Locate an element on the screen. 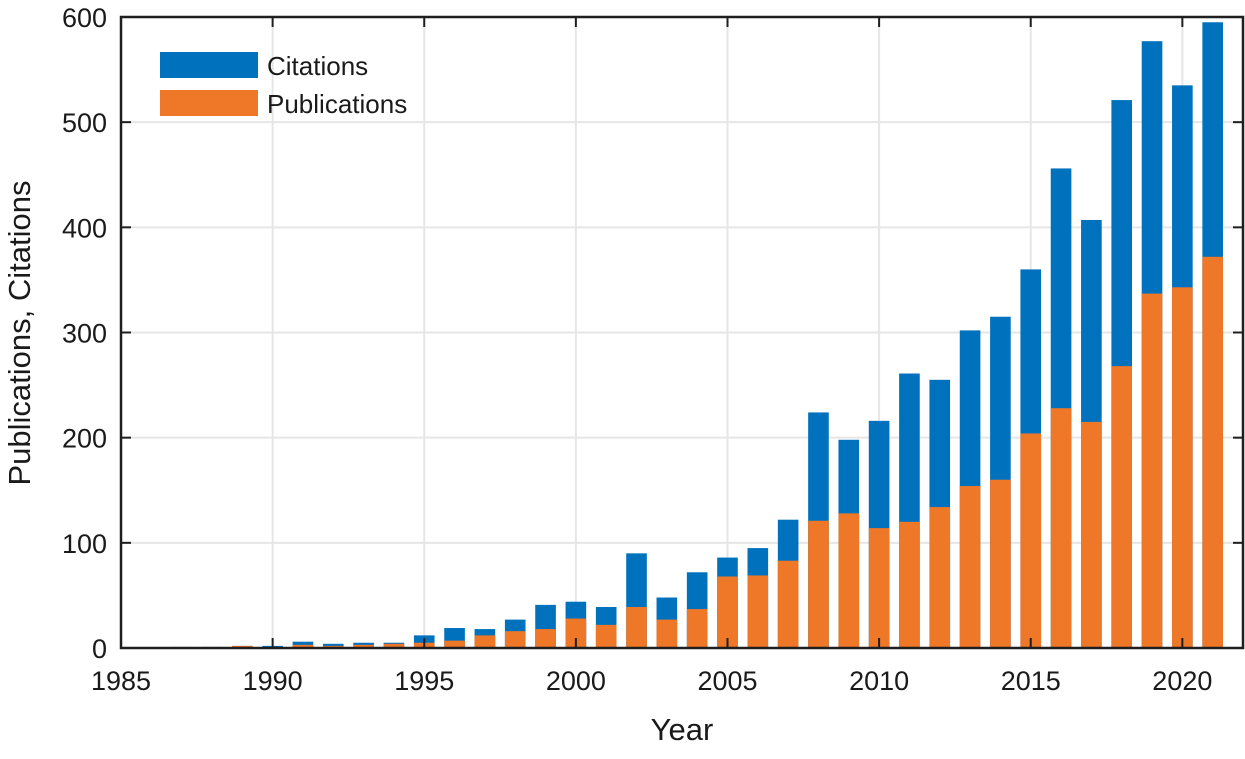 This screenshot has height=759, width=1245. bar-publications-2006 is located at coordinates (758, 611).